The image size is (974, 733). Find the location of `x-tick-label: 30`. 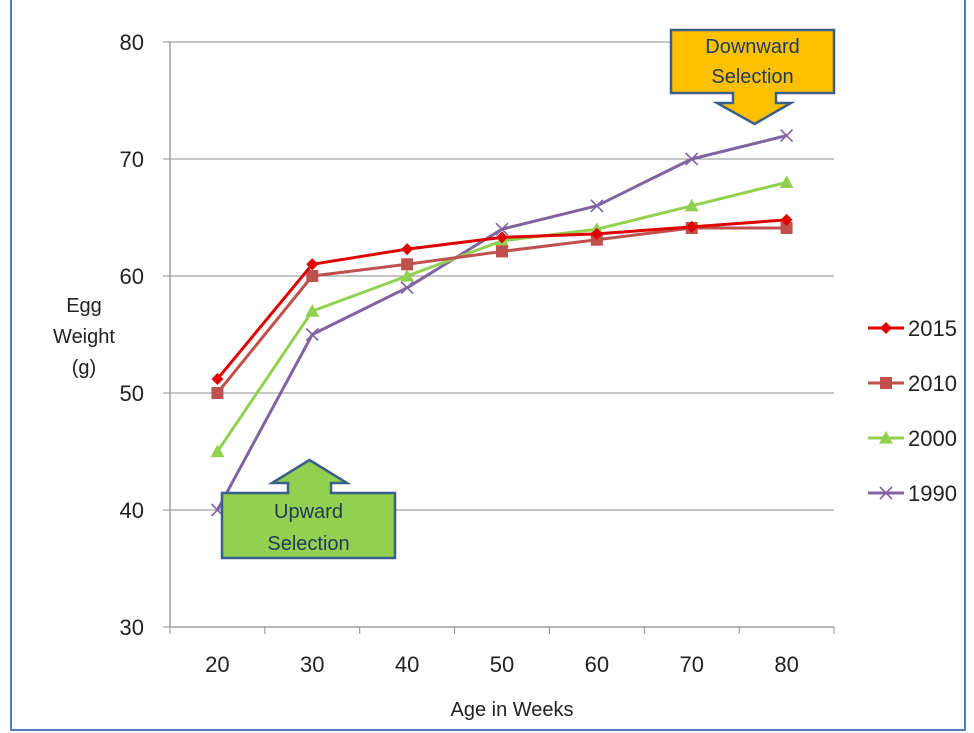

x-tick-label: 30 is located at coordinates (312, 664).